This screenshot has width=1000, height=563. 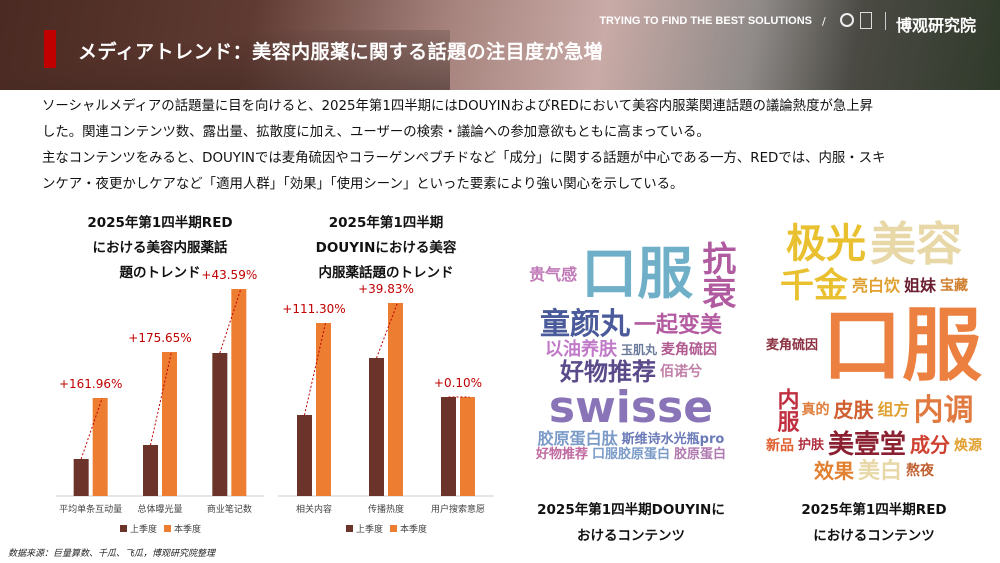 I want to click on growth-label: +39.83%, so click(x=386, y=289).